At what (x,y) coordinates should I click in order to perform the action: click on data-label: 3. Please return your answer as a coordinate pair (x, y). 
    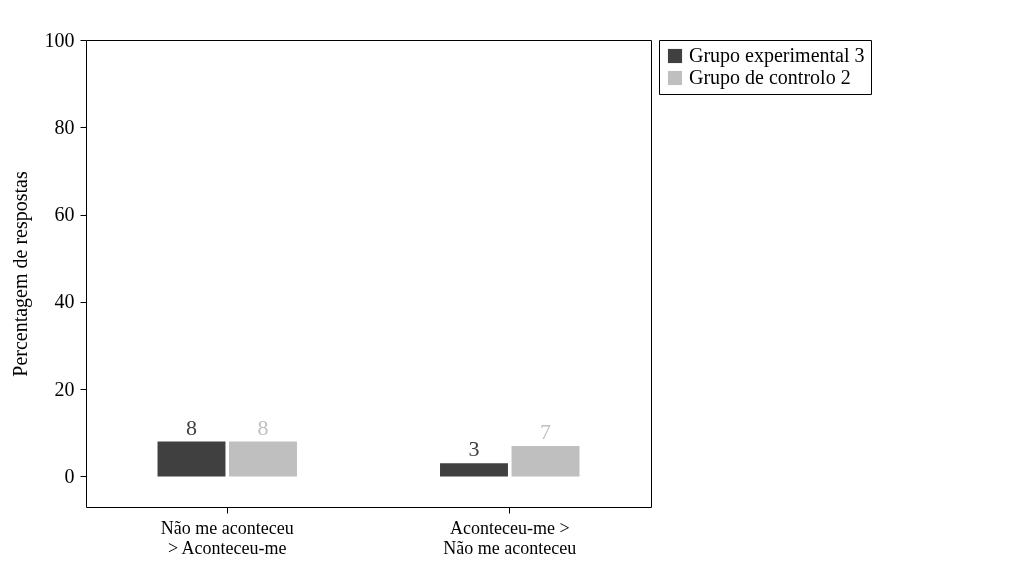
    Looking at the image, I should click on (474, 449).